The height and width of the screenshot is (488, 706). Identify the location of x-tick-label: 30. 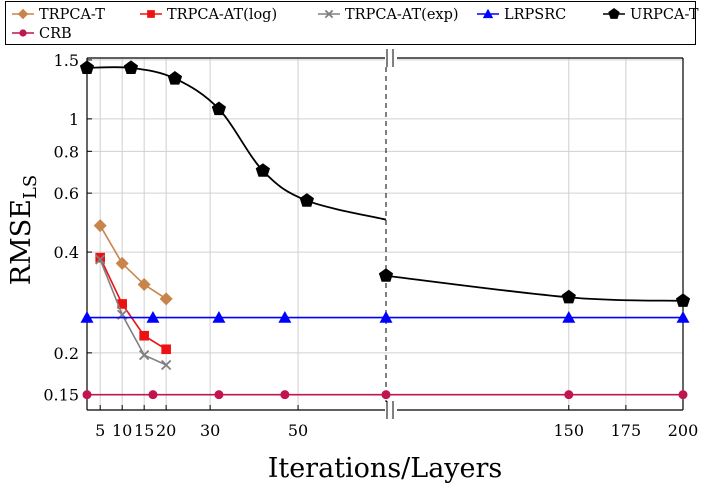
(210, 430).